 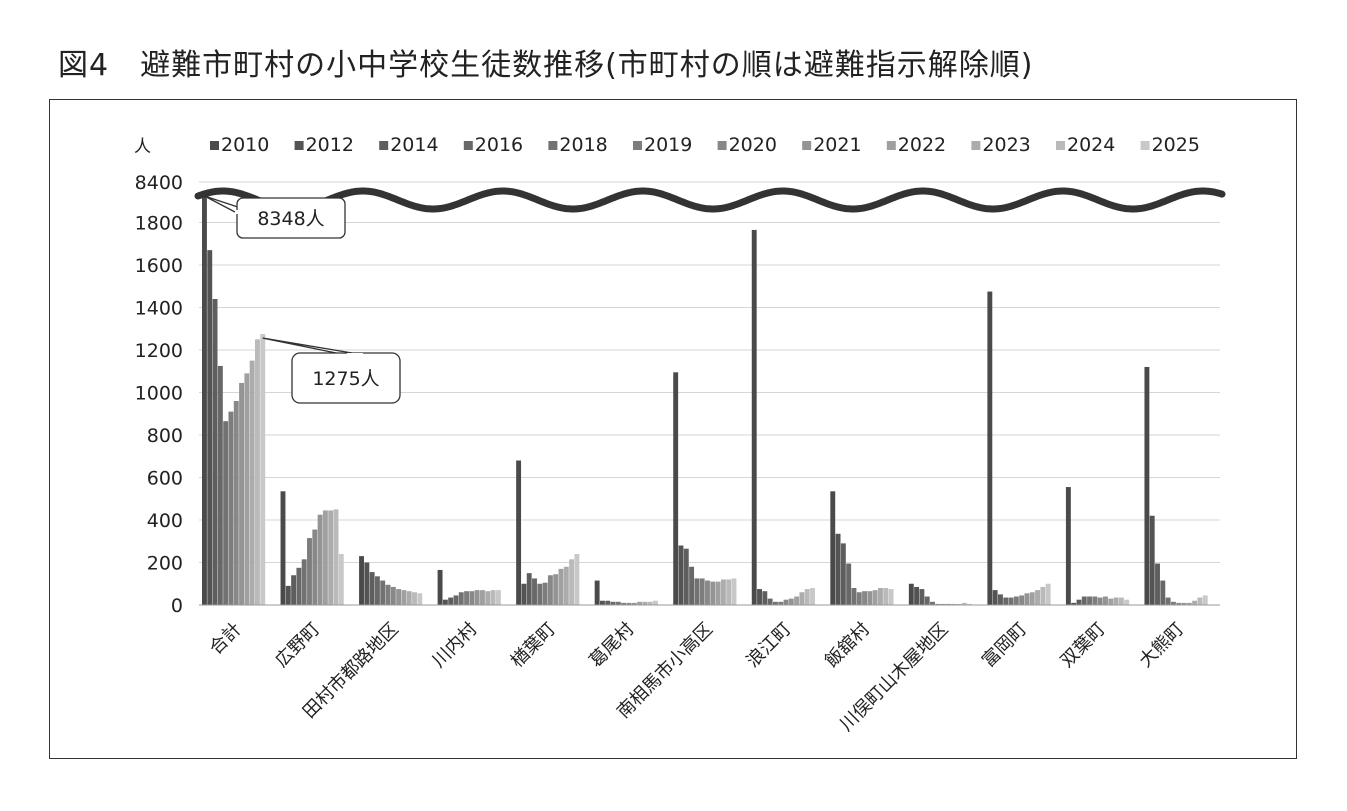 What do you see at coordinates (159, 309) in the screenshot?
I see `y-tick-label: 1400` at bounding box center [159, 309].